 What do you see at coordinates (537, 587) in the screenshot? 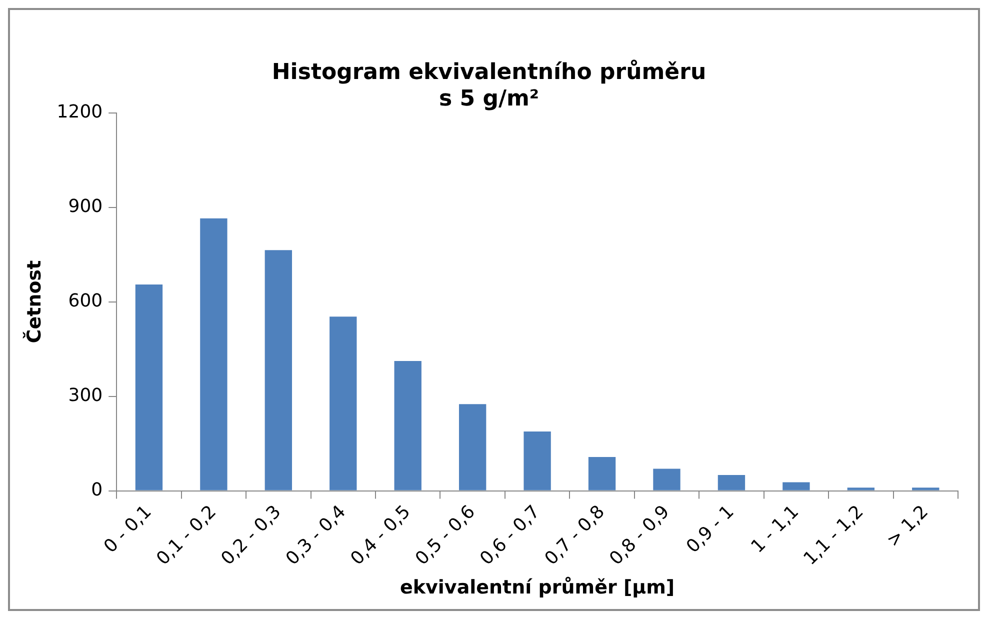
I see `x-axis-title: ekvivalentní průměr [μm]` at bounding box center [537, 587].